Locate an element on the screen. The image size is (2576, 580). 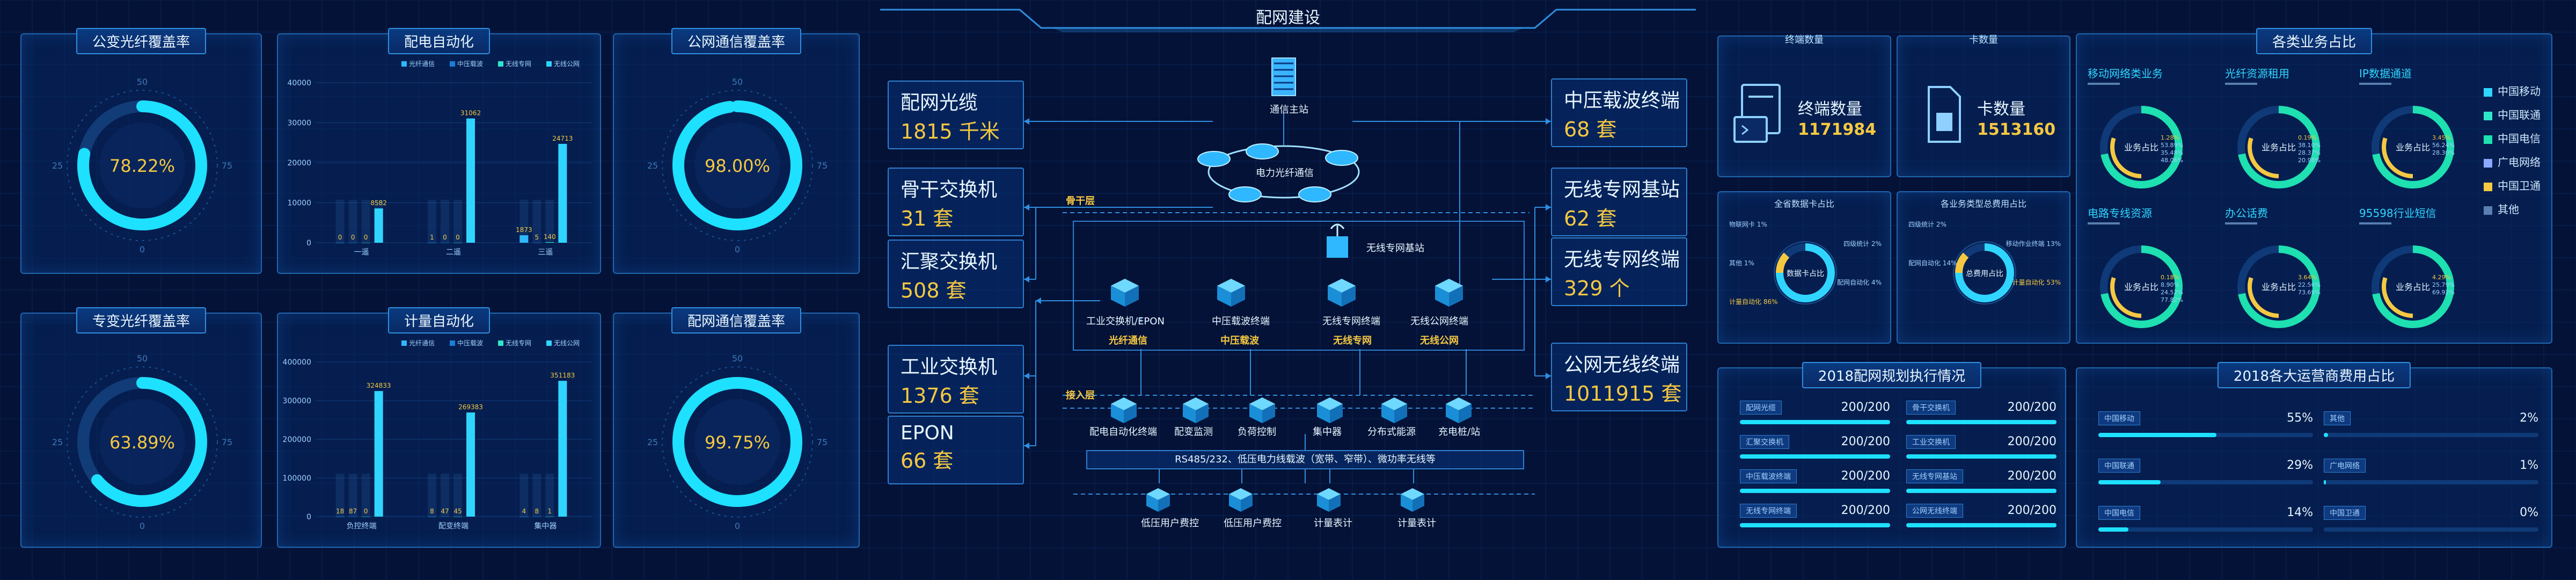
stat-value: 1815 千米 is located at coordinates (950, 131).